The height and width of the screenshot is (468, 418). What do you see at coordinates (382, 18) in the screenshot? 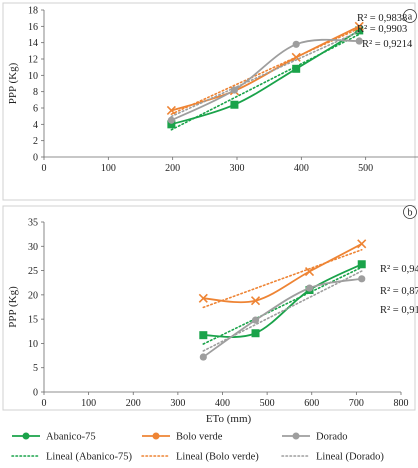
I see `r2-annotation: R² = 0,9838` at bounding box center [382, 18].